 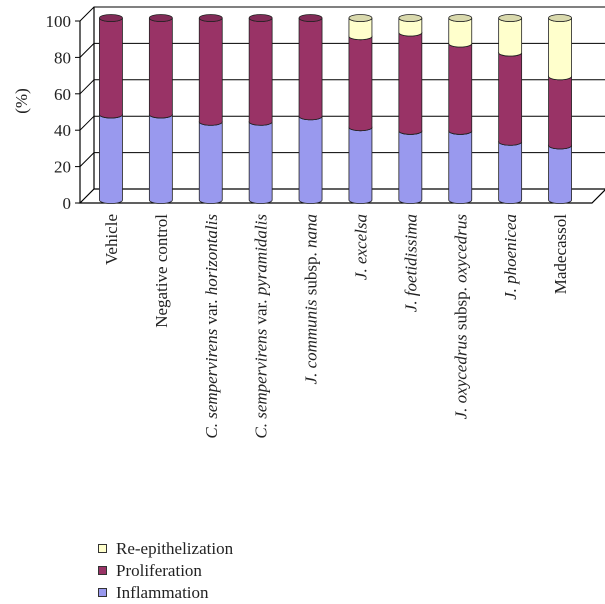 What do you see at coordinates (410, 263) in the screenshot?
I see `x-tick-label: J. foetidissima` at bounding box center [410, 263].